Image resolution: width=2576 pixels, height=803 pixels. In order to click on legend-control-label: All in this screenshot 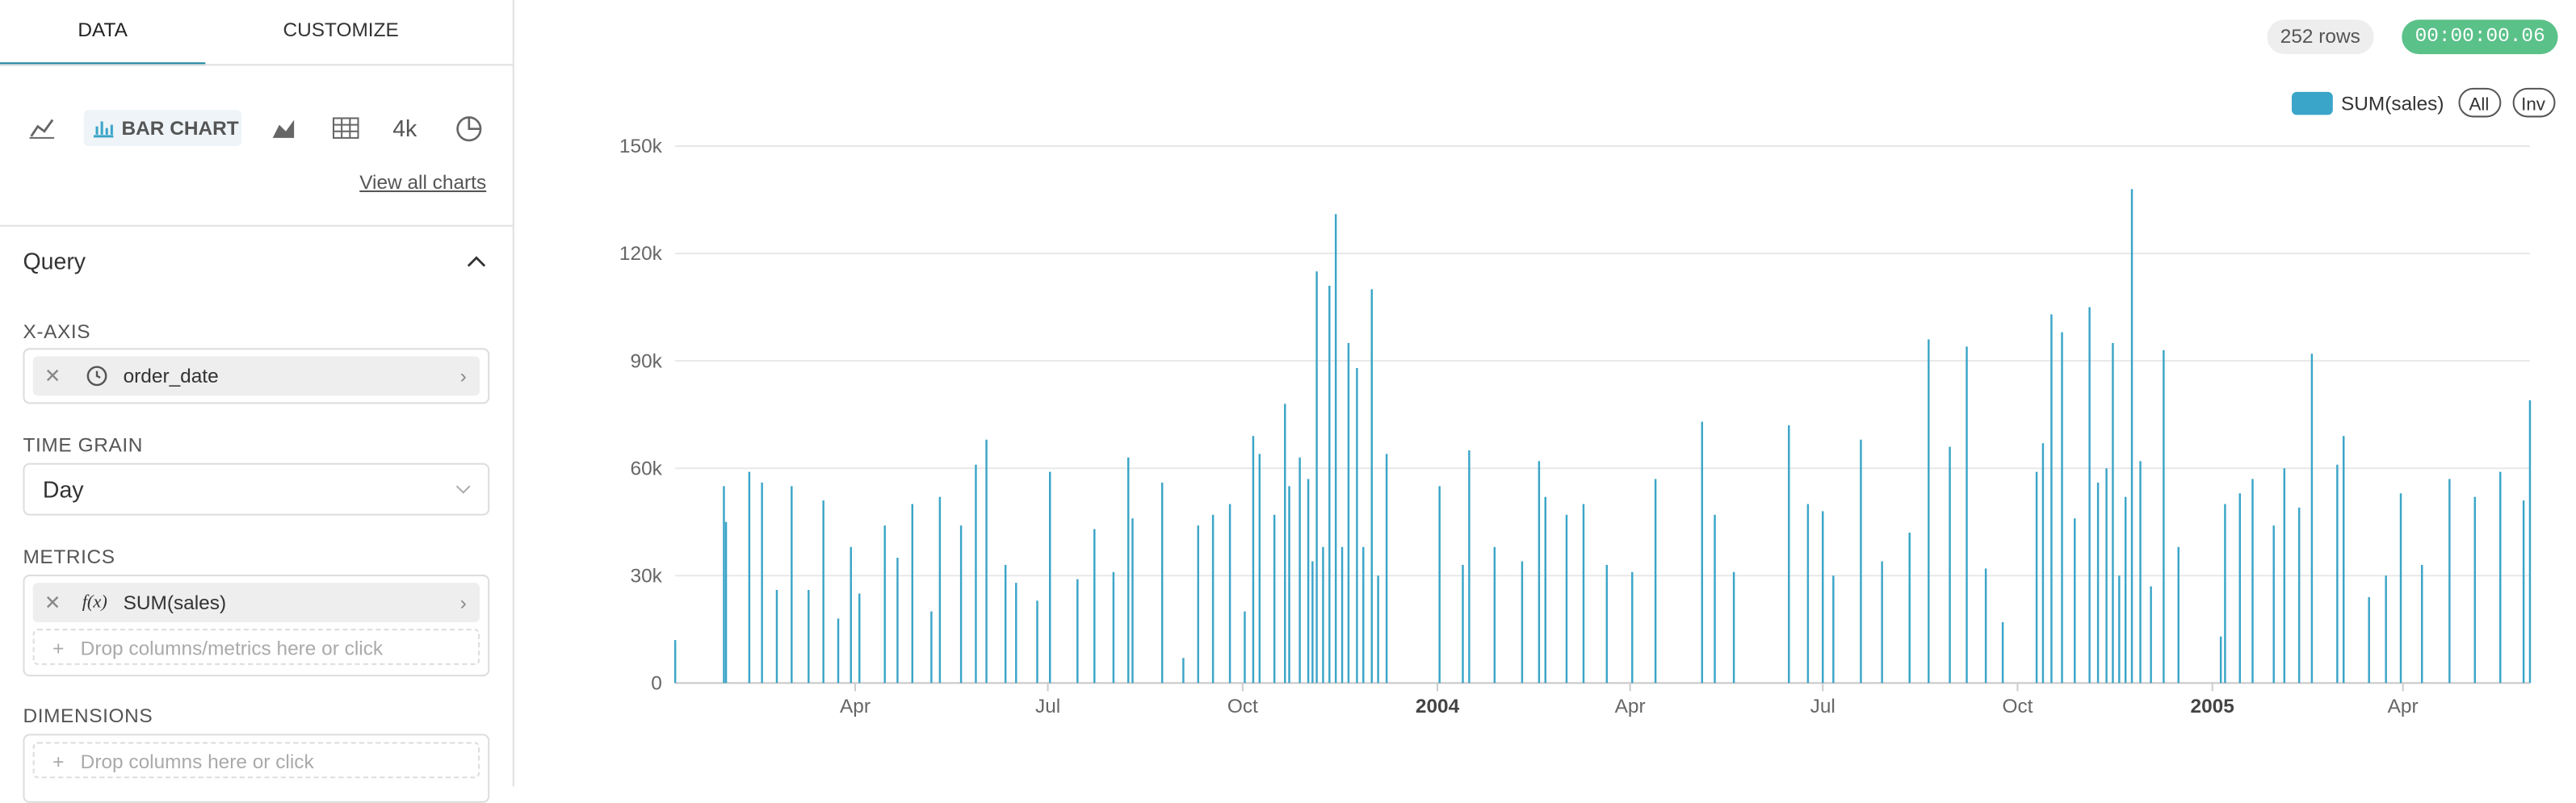, I will do `click(2479, 104)`.